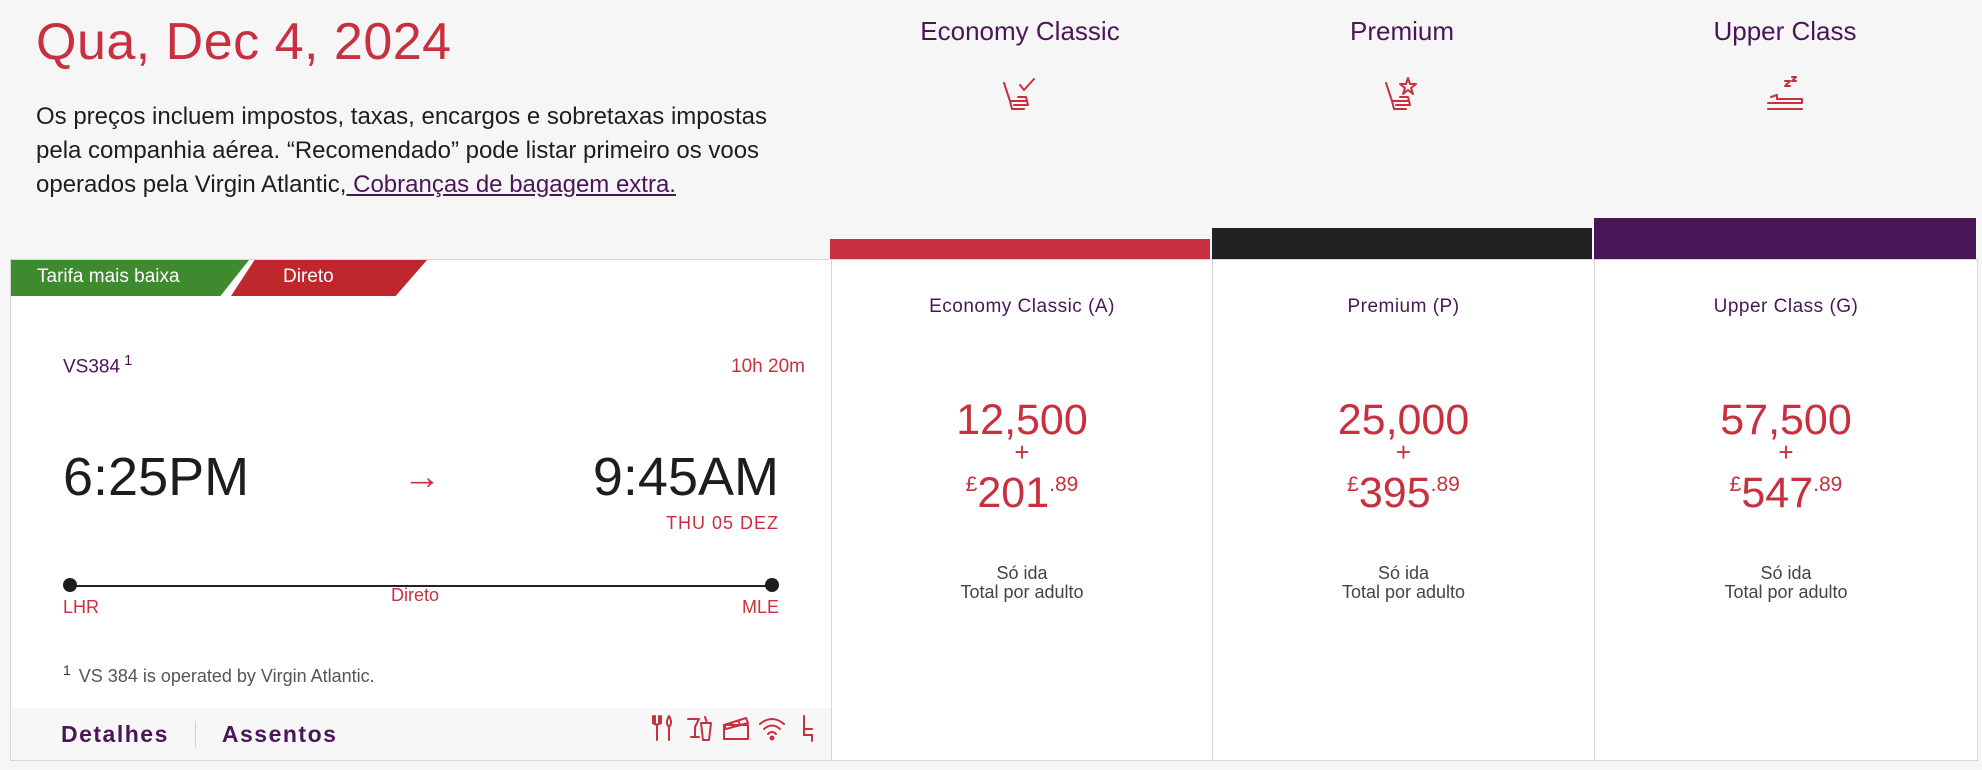  I want to click on price-whole: 395, so click(1394, 493).